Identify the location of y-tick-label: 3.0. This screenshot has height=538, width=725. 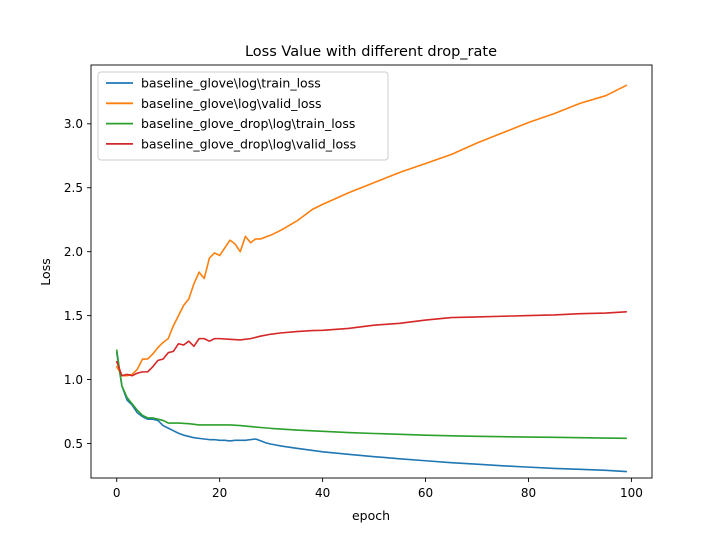
(73, 124).